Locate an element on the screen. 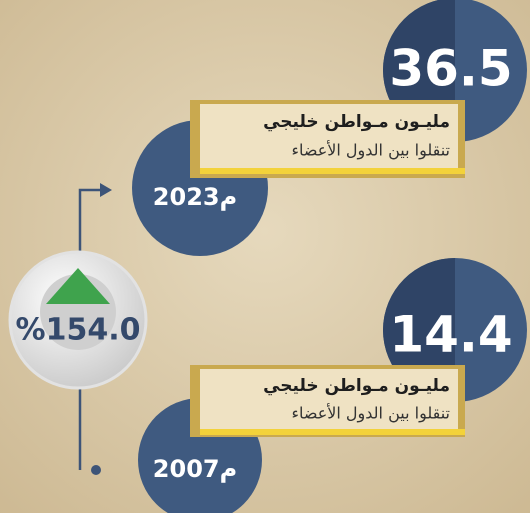 The image size is (530, 513). up-triangle is located at coordinates (78, 286).